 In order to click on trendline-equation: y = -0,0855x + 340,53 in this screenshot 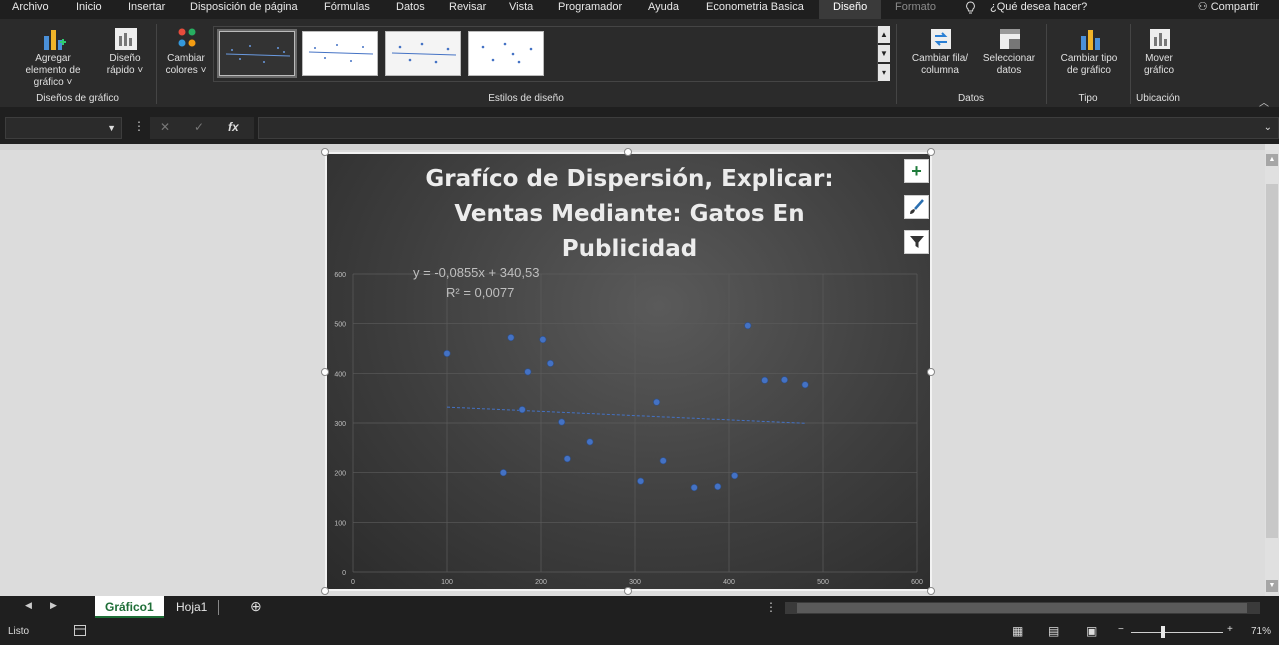, I will do `click(476, 272)`.